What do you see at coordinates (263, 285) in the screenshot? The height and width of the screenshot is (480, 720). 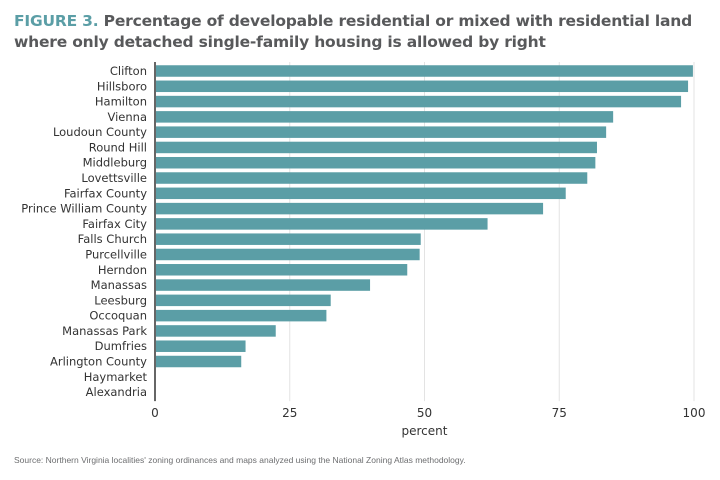 I see `bar-manassas` at bounding box center [263, 285].